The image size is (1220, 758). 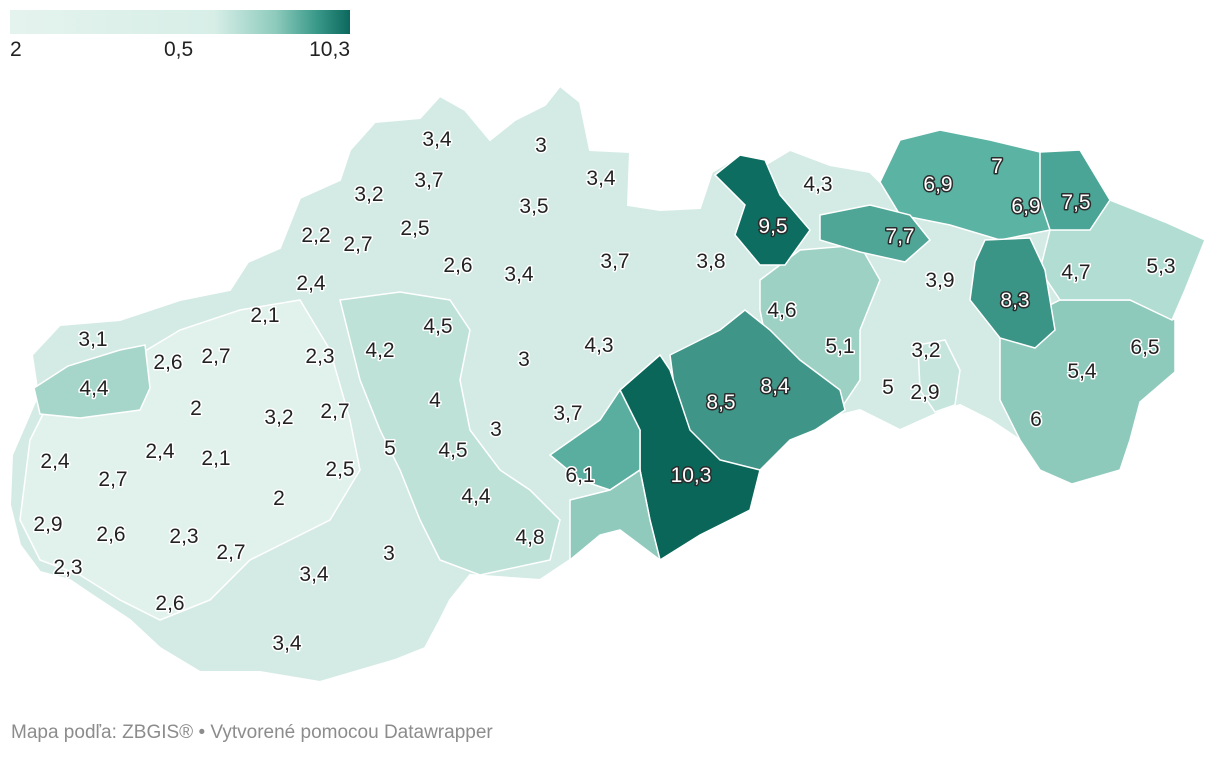 I want to click on region-central, so click(x=450, y=433).